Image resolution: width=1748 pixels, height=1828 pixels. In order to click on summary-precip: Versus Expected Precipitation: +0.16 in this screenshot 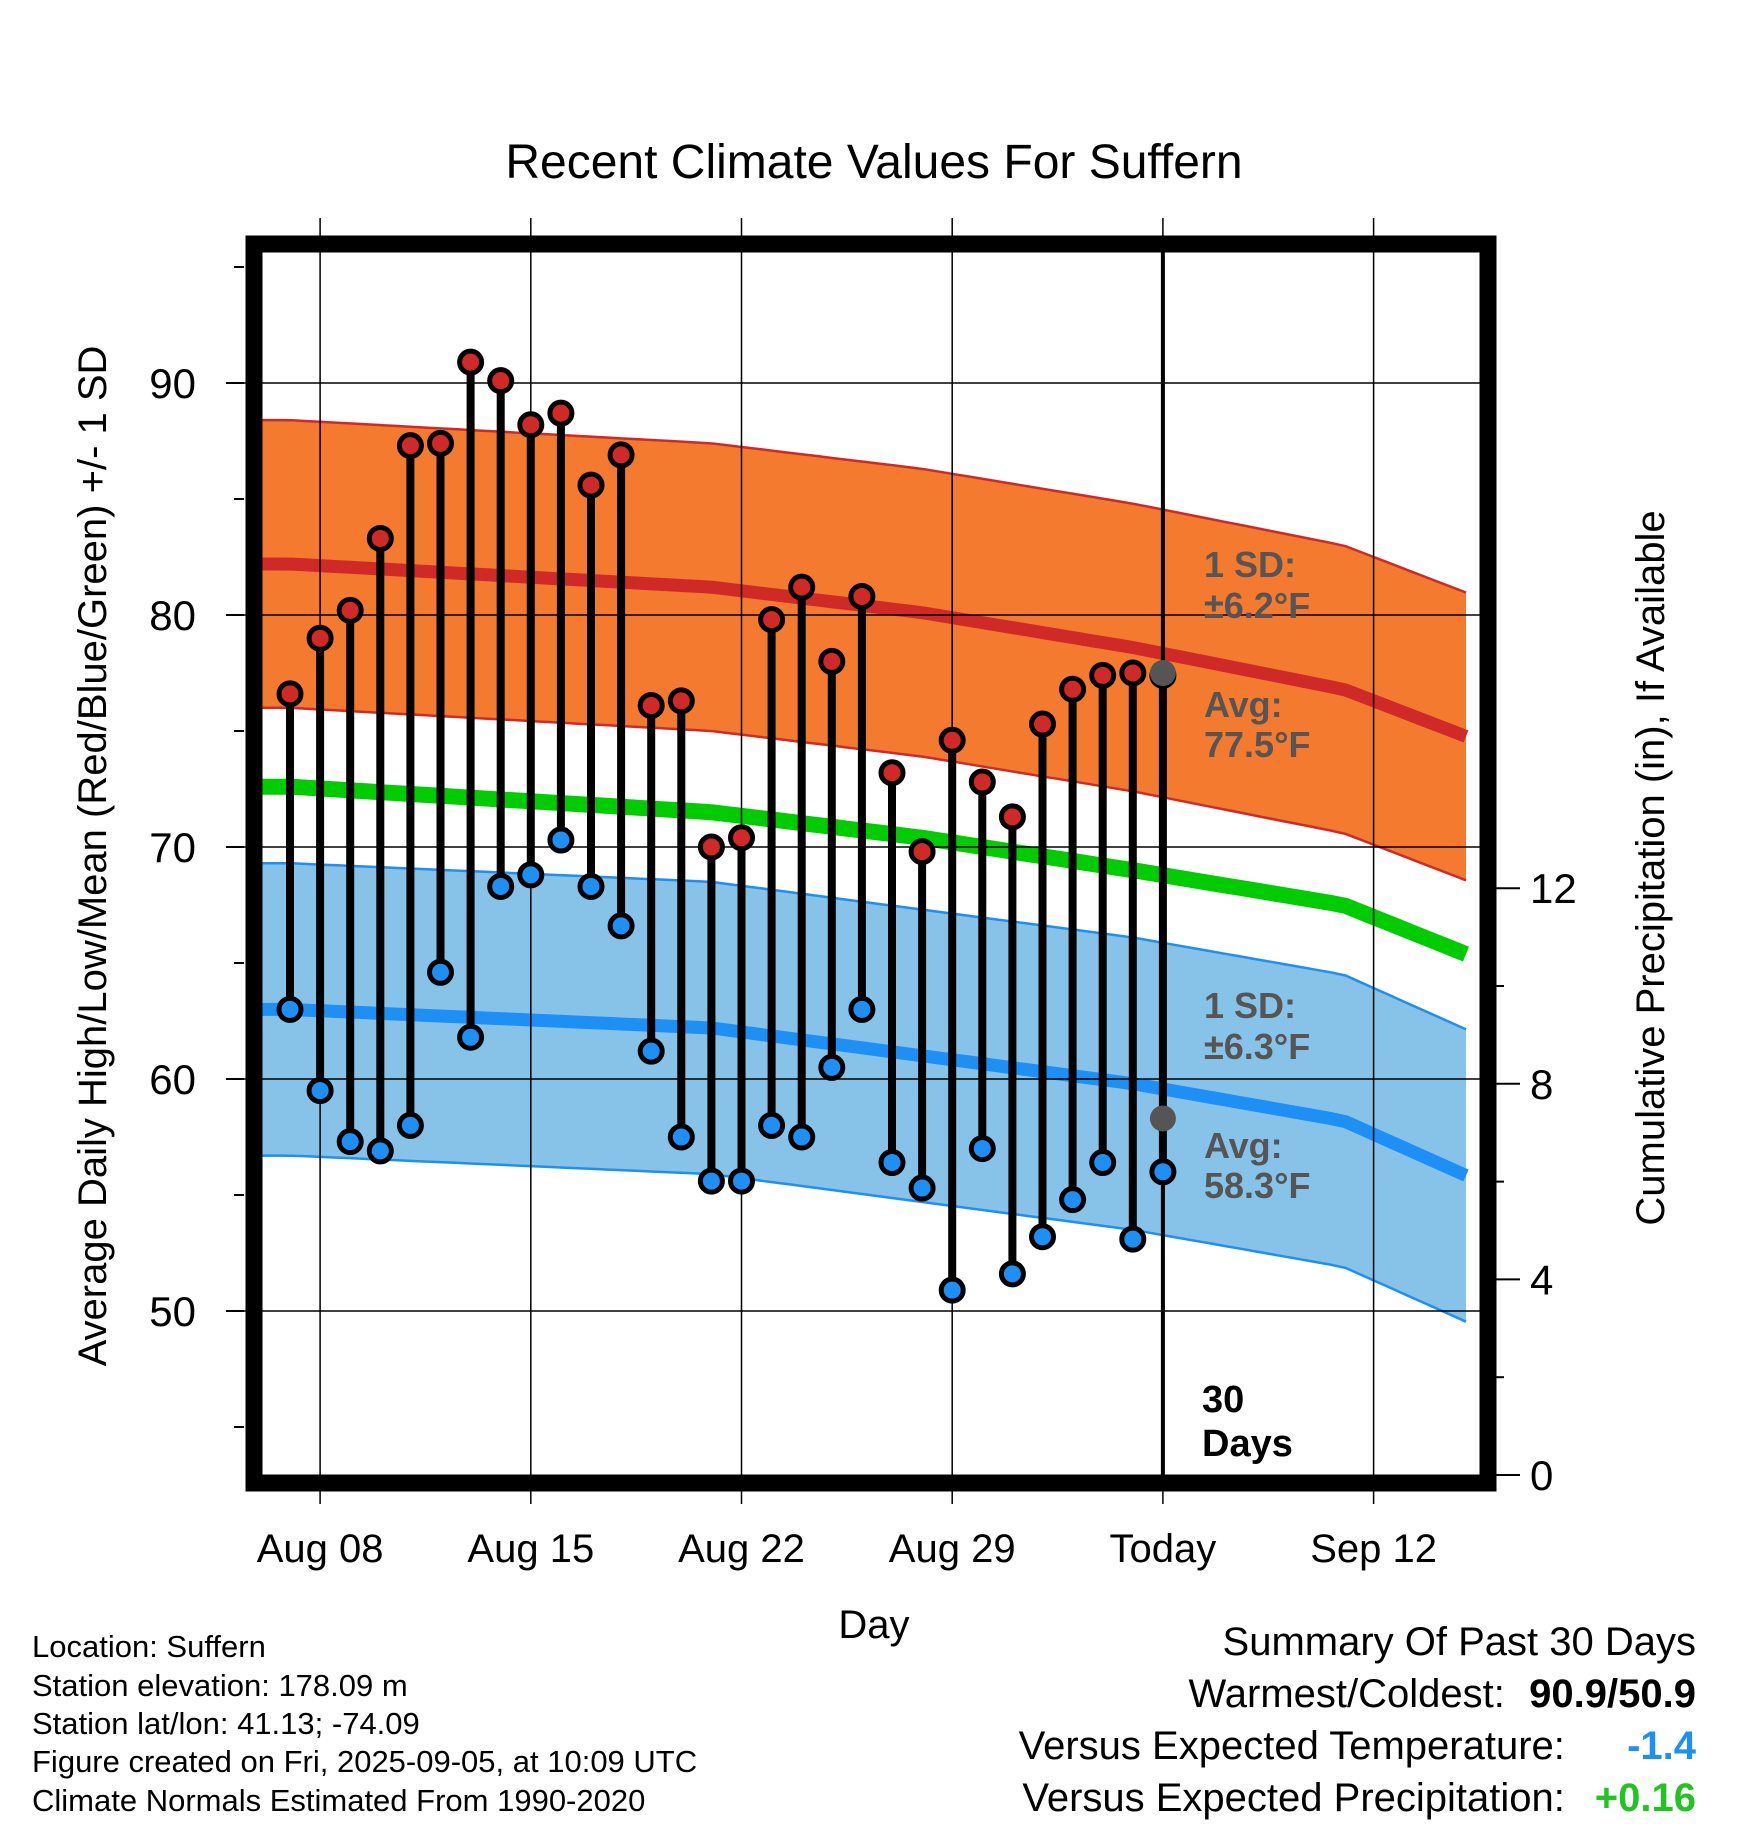, I will do `click(1359, 1798)`.